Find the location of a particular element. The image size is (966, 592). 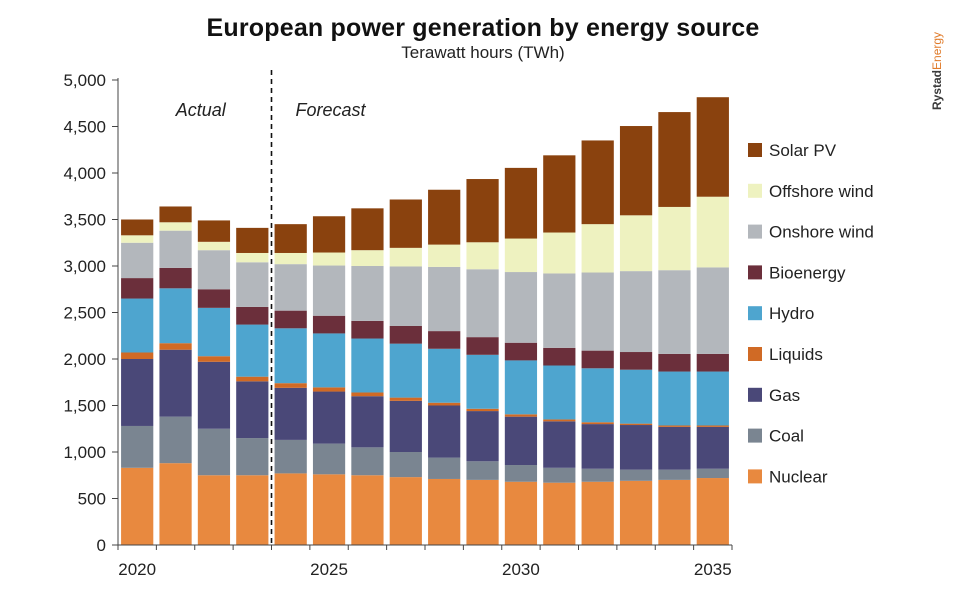

bar-segment-bioenergy-2025 is located at coordinates (329, 324).